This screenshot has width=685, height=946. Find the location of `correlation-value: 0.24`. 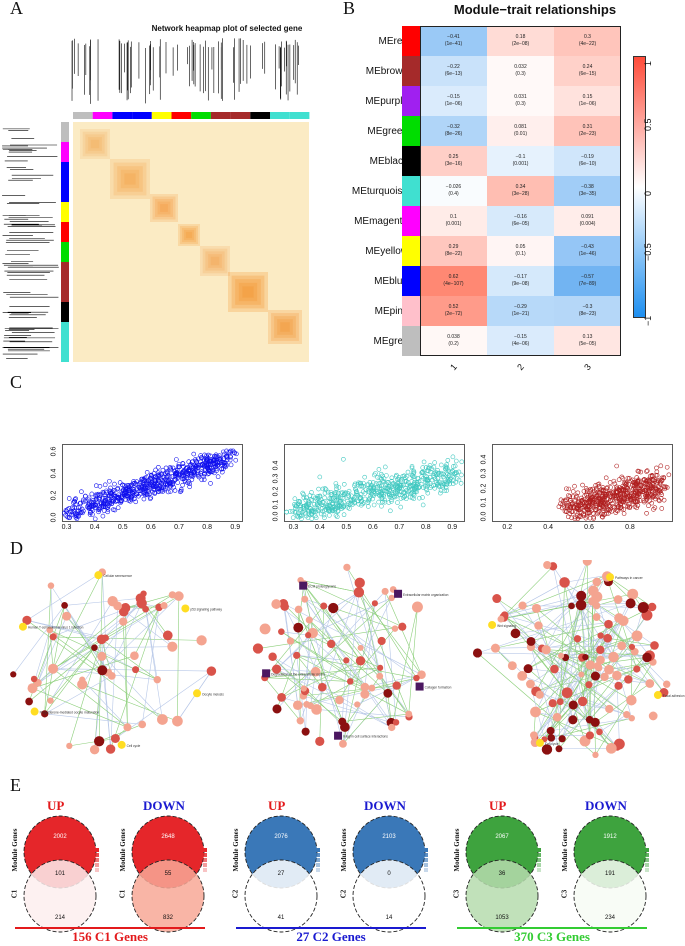

correlation-value: 0.24 is located at coordinates (587, 67).